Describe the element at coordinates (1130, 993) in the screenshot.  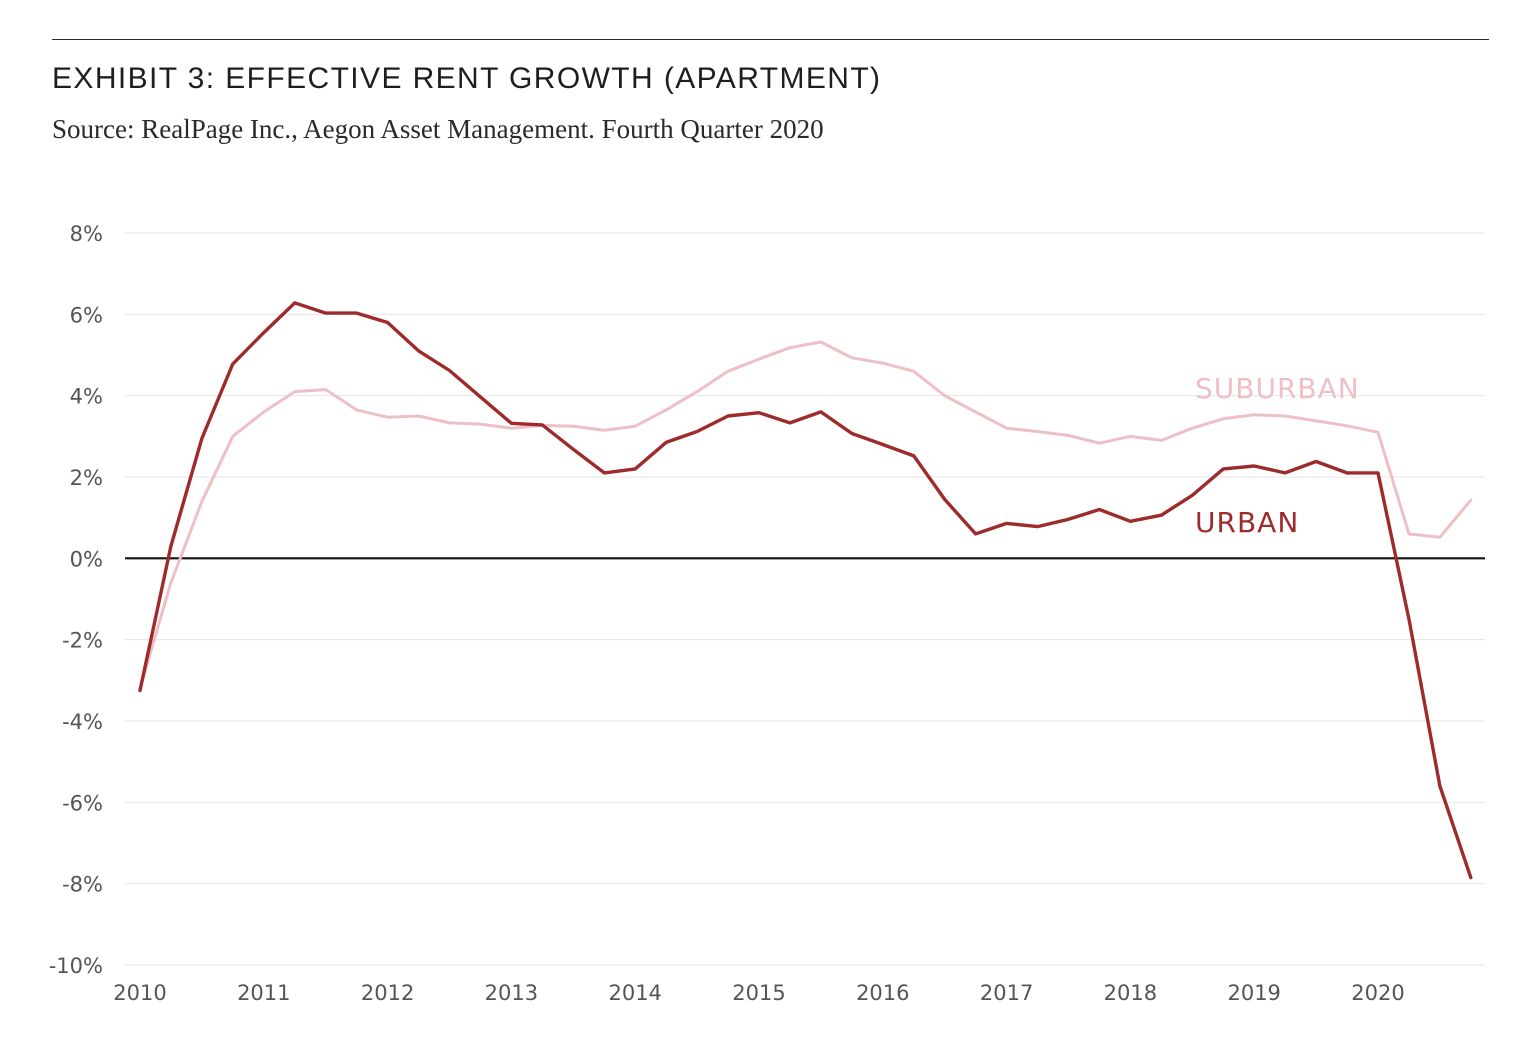
I see `x-tick-label: 2018` at that location.